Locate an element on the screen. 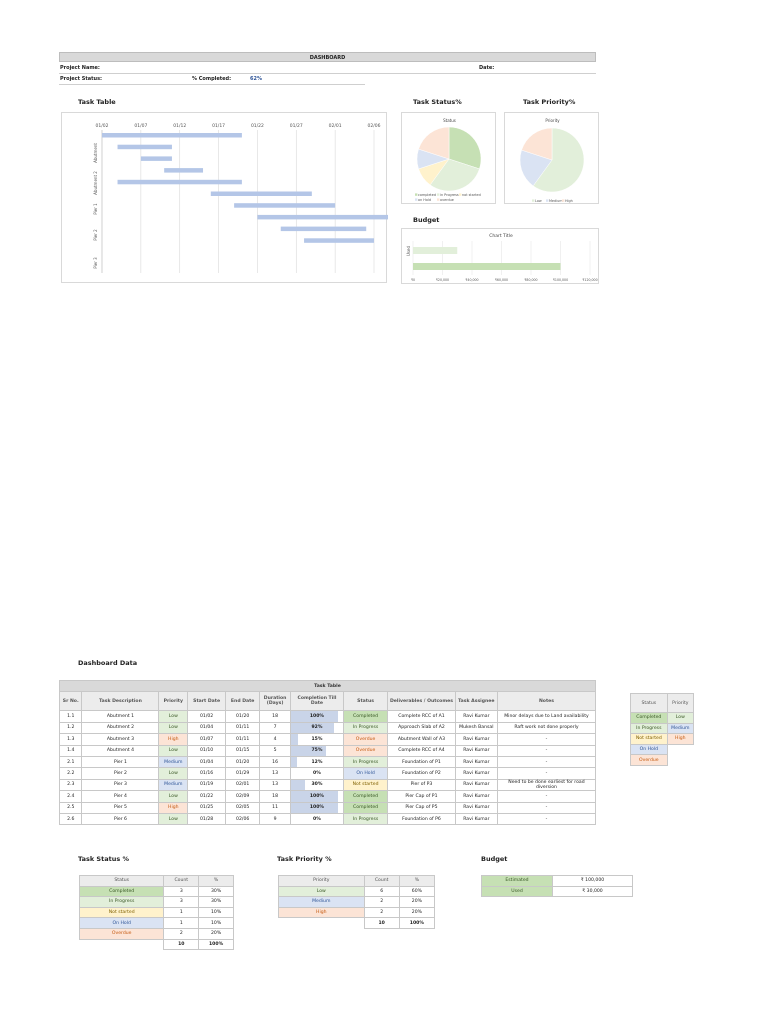 This screenshot has width=768, height=1024. status-cell: Not started is located at coordinates (365, 785).